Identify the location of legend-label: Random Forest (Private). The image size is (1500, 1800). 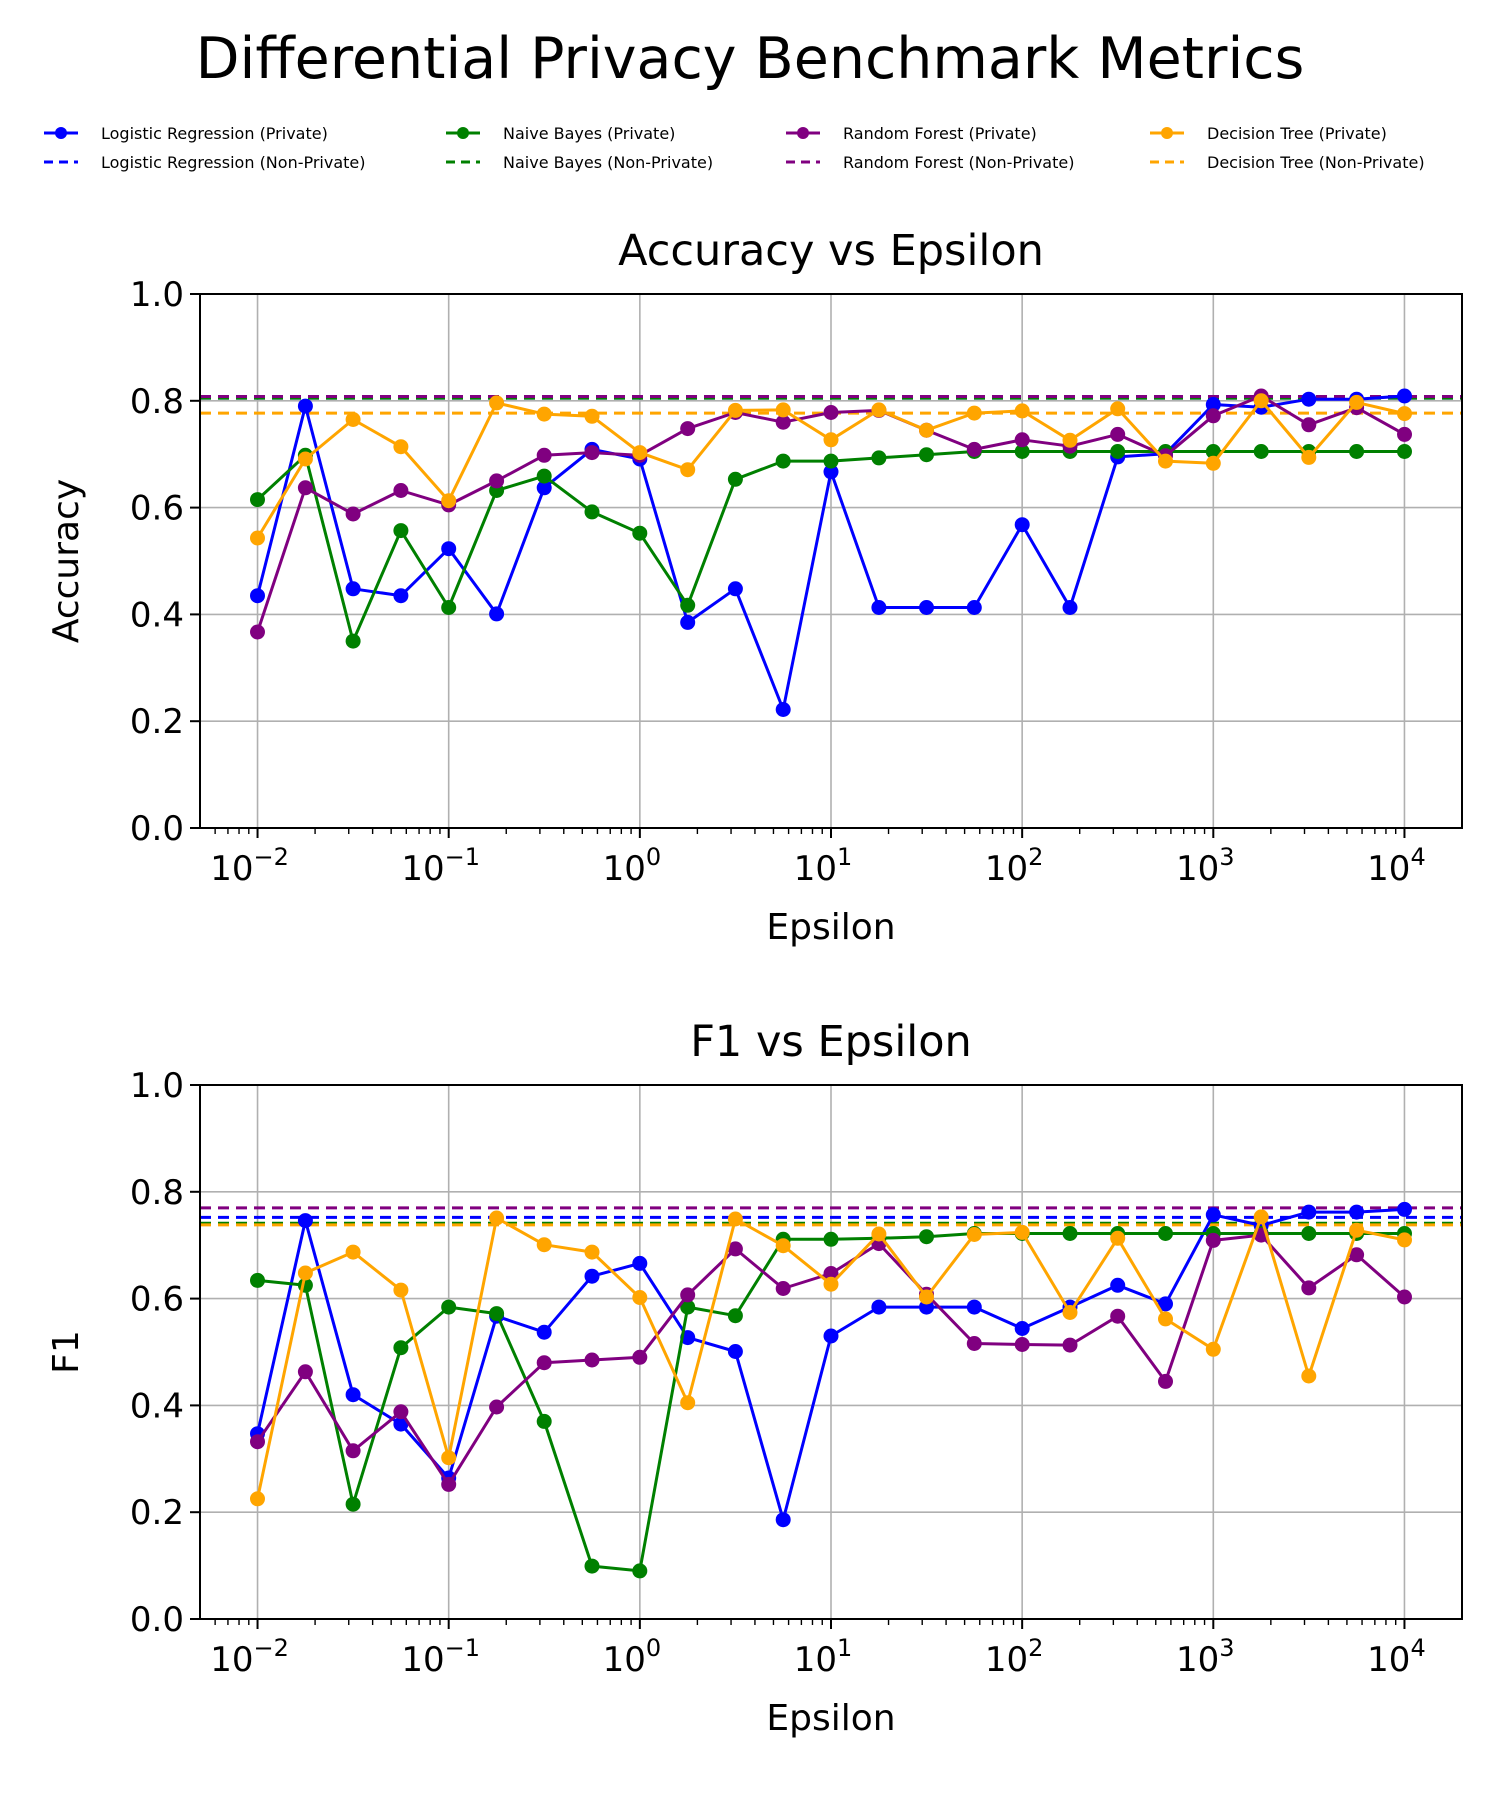
(940, 133).